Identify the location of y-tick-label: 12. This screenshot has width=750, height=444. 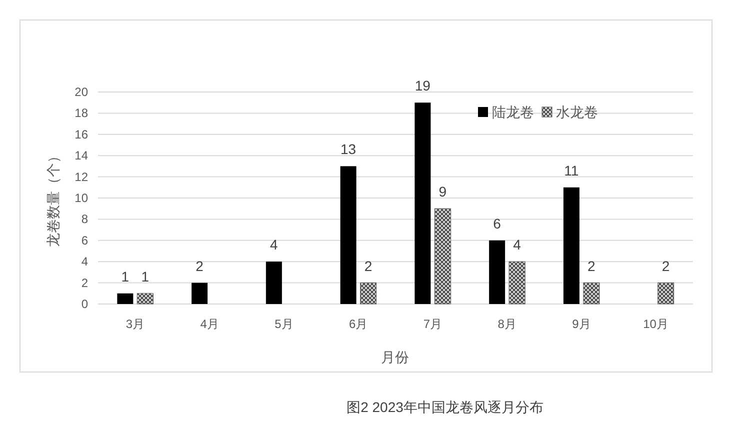
(81, 177).